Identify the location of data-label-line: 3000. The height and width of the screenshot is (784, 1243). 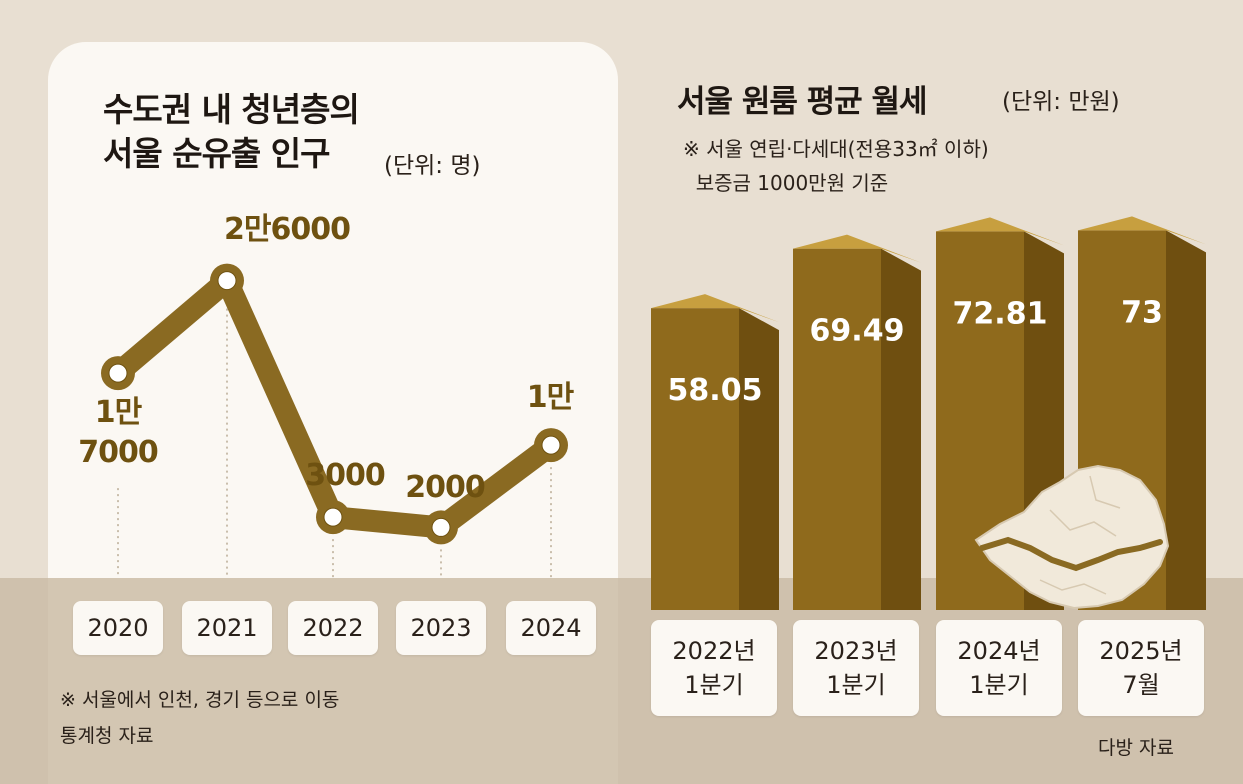
(345, 475).